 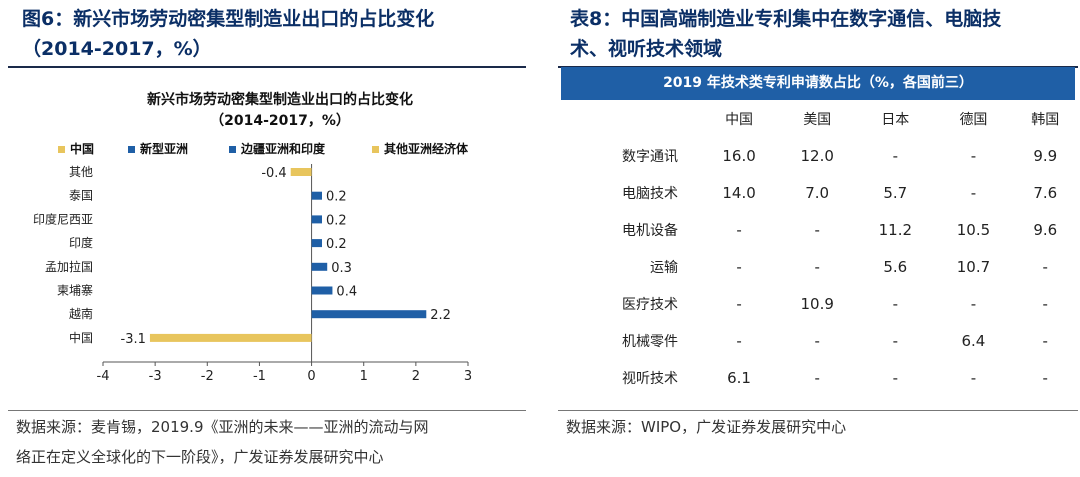 What do you see at coordinates (895, 192) in the screenshot?
I see `table-cell: 5.7` at bounding box center [895, 192].